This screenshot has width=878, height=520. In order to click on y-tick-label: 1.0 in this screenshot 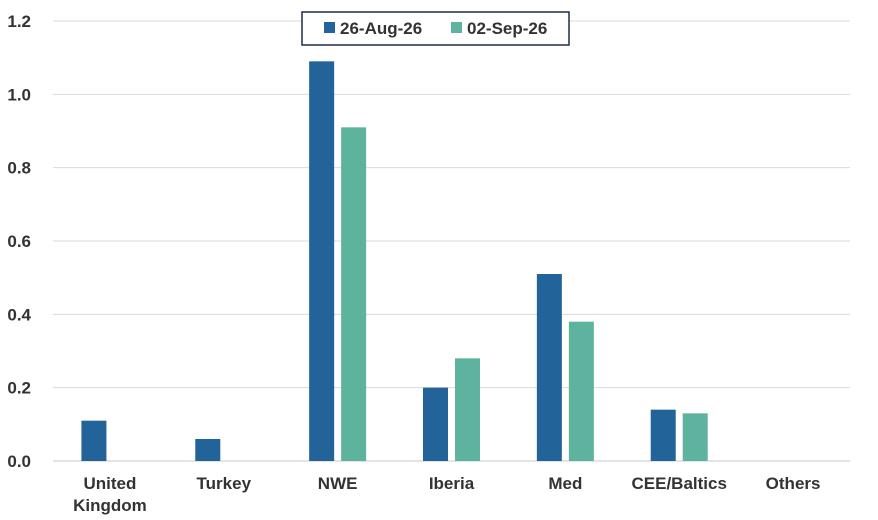, I will do `click(19, 94)`.